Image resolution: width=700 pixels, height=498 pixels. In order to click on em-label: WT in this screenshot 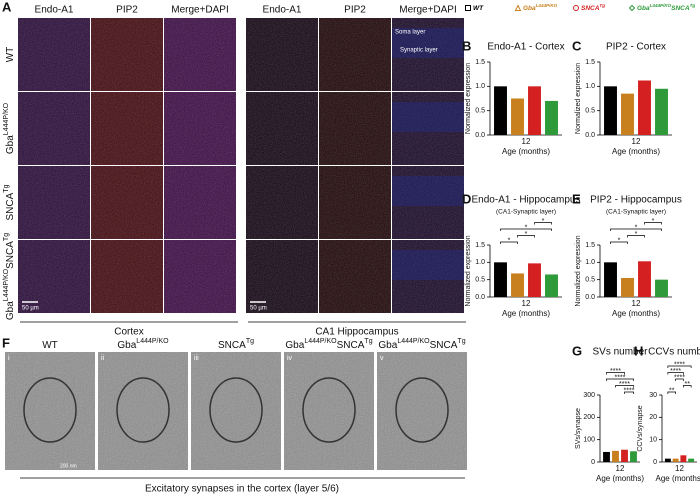, I will do `click(50, 345)`.